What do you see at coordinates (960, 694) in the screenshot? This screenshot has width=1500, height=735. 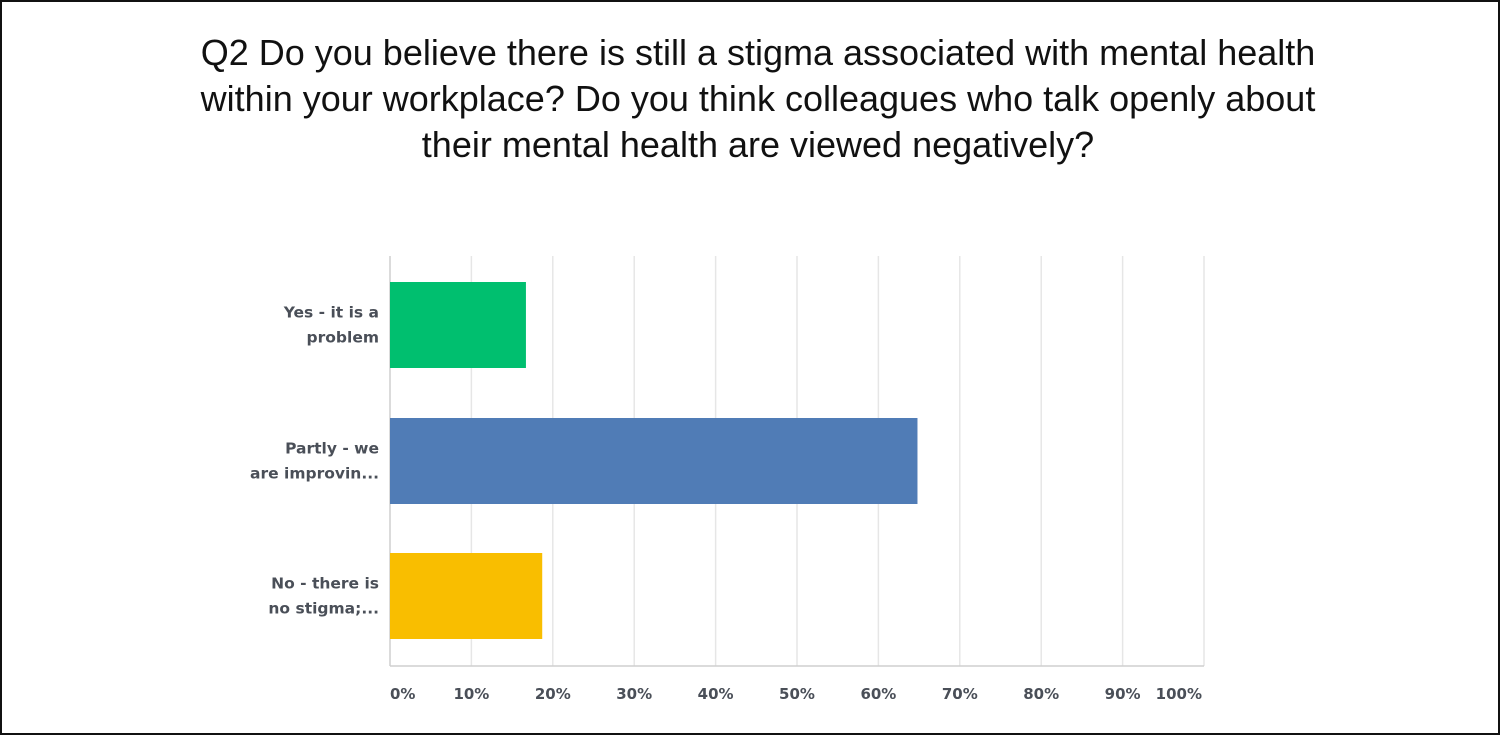 I see `tick-label-70: 70%` at bounding box center [960, 694].